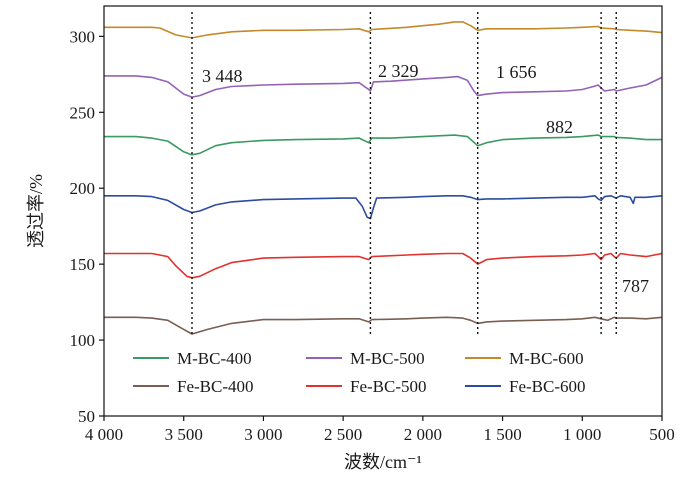 Image resolution: width=700 pixels, height=486 pixels. What do you see at coordinates (83, 112) in the screenshot?
I see `y-tick-label: 250` at bounding box center [83, 112].